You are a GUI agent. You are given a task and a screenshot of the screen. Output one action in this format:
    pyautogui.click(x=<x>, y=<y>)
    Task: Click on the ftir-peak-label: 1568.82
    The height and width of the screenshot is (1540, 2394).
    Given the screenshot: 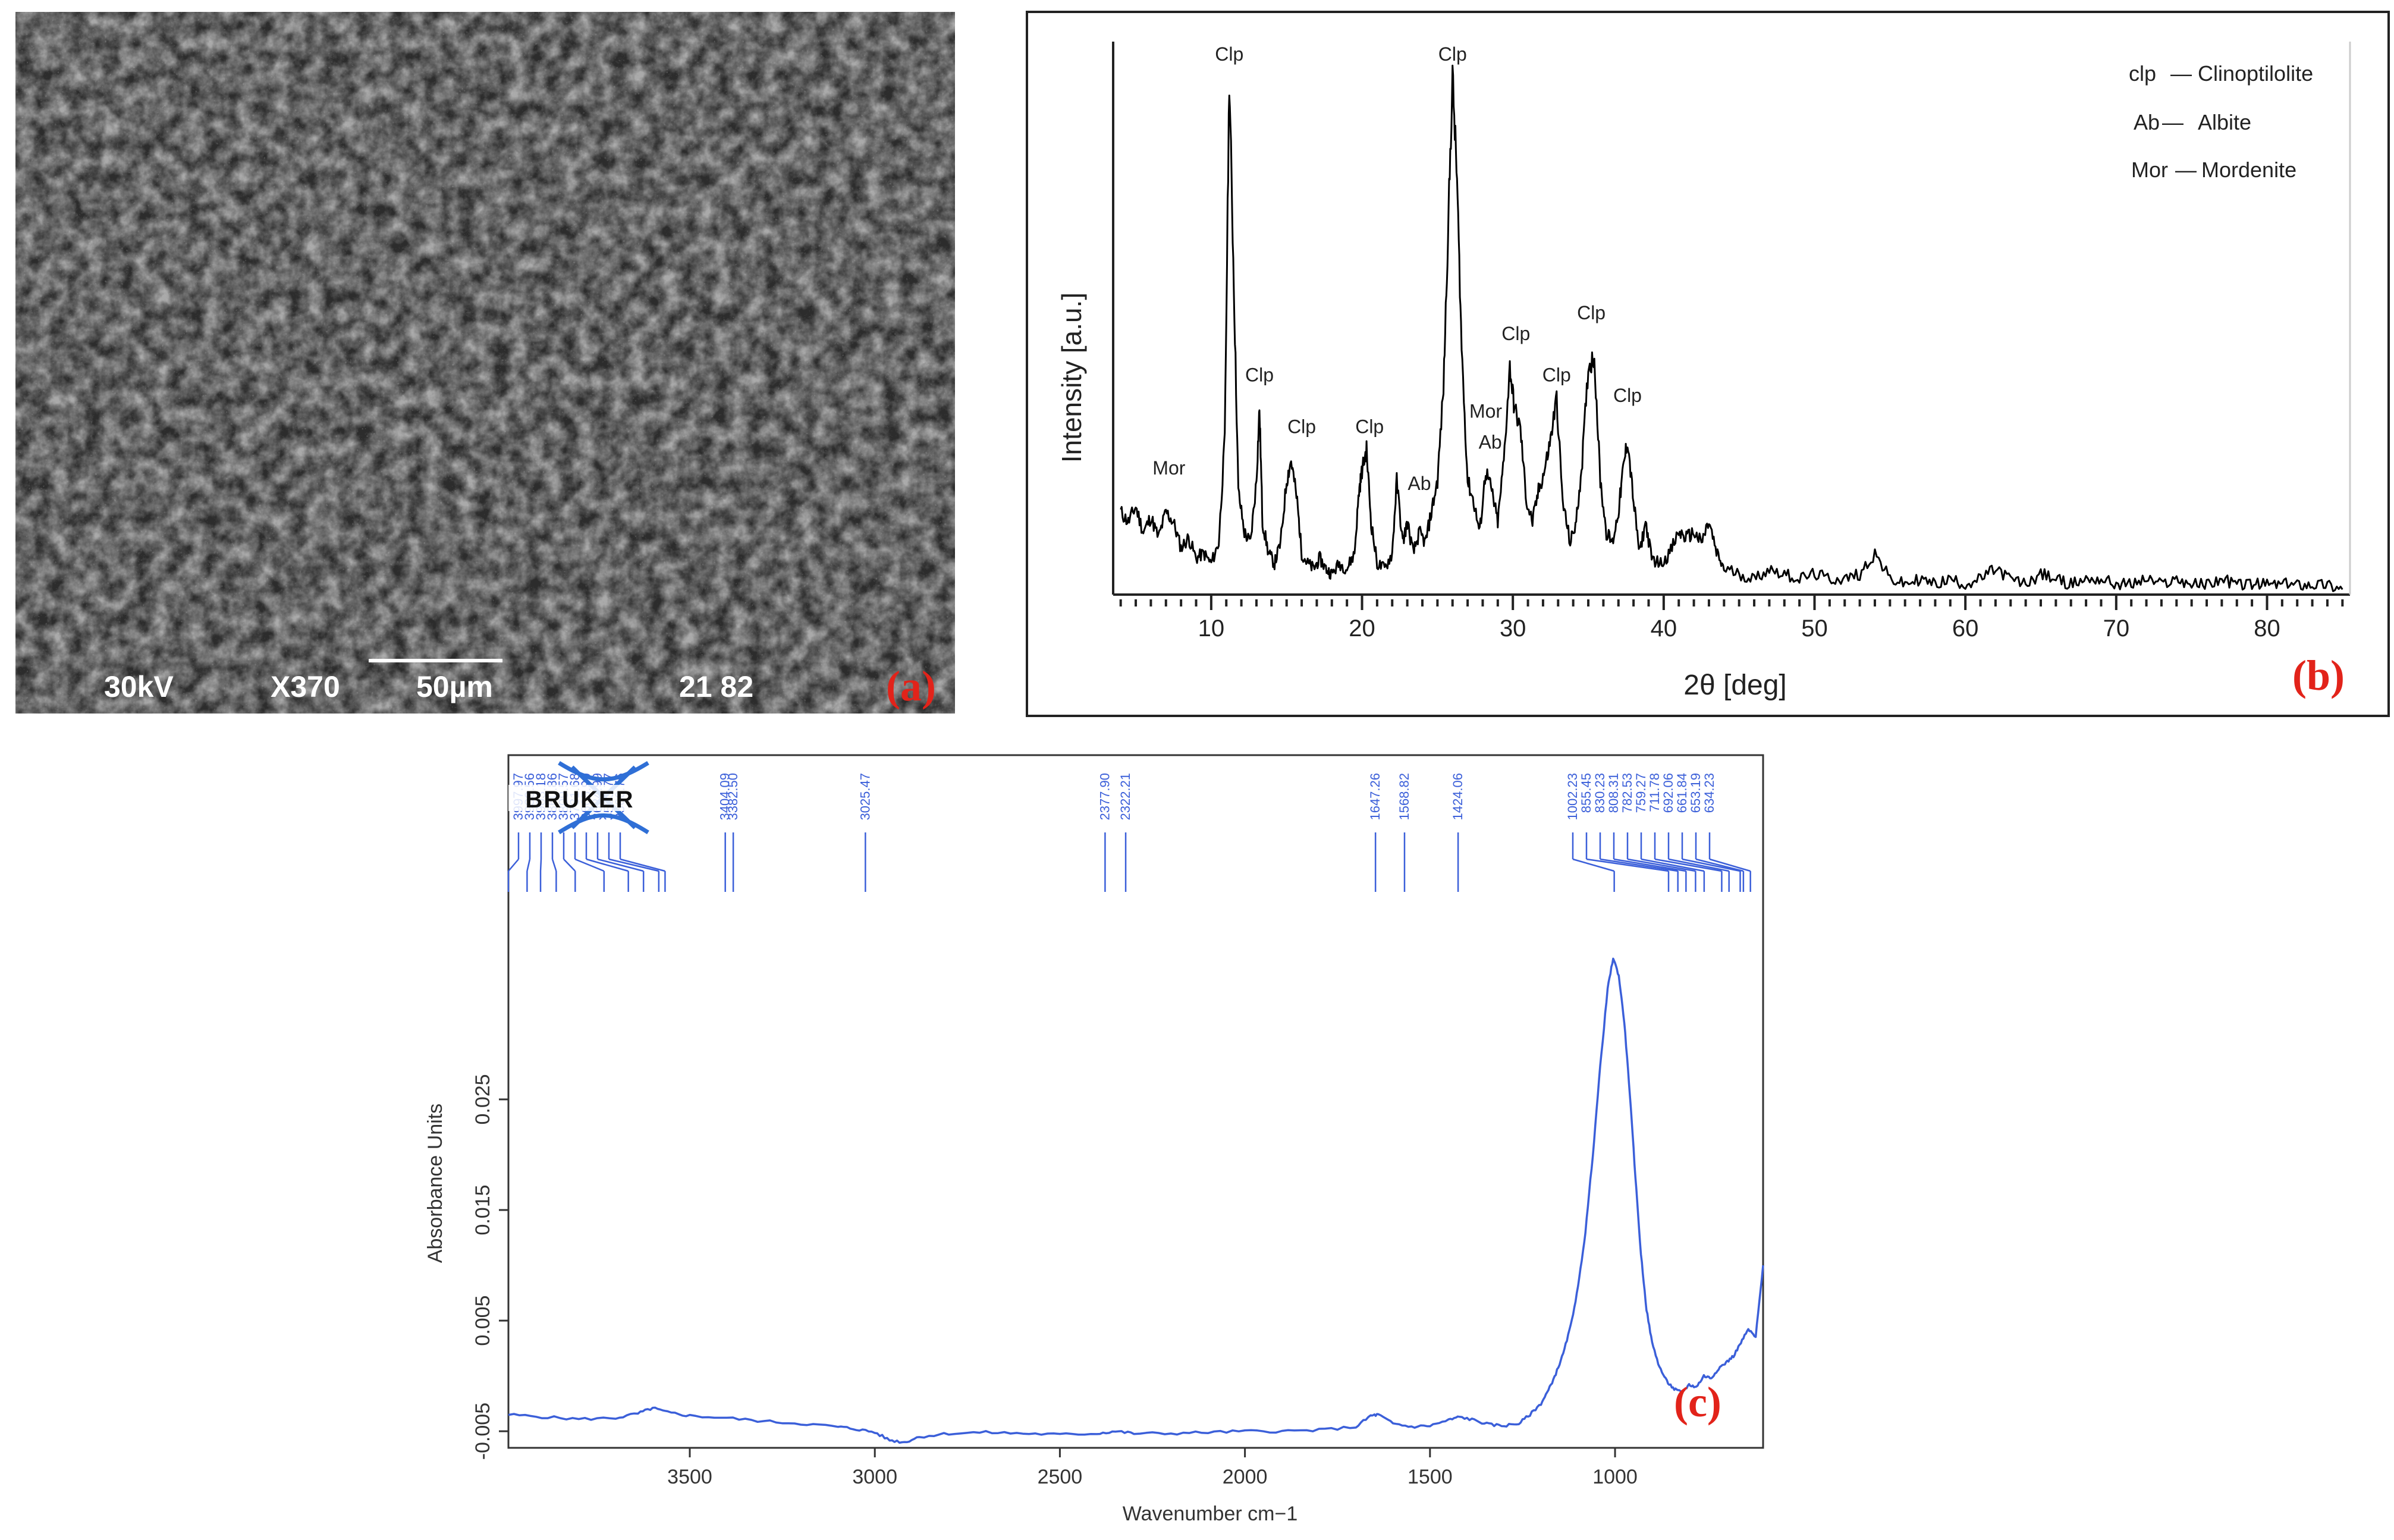 What is the action you would take?
    pyautogui.click(x=1404, y=797)
    